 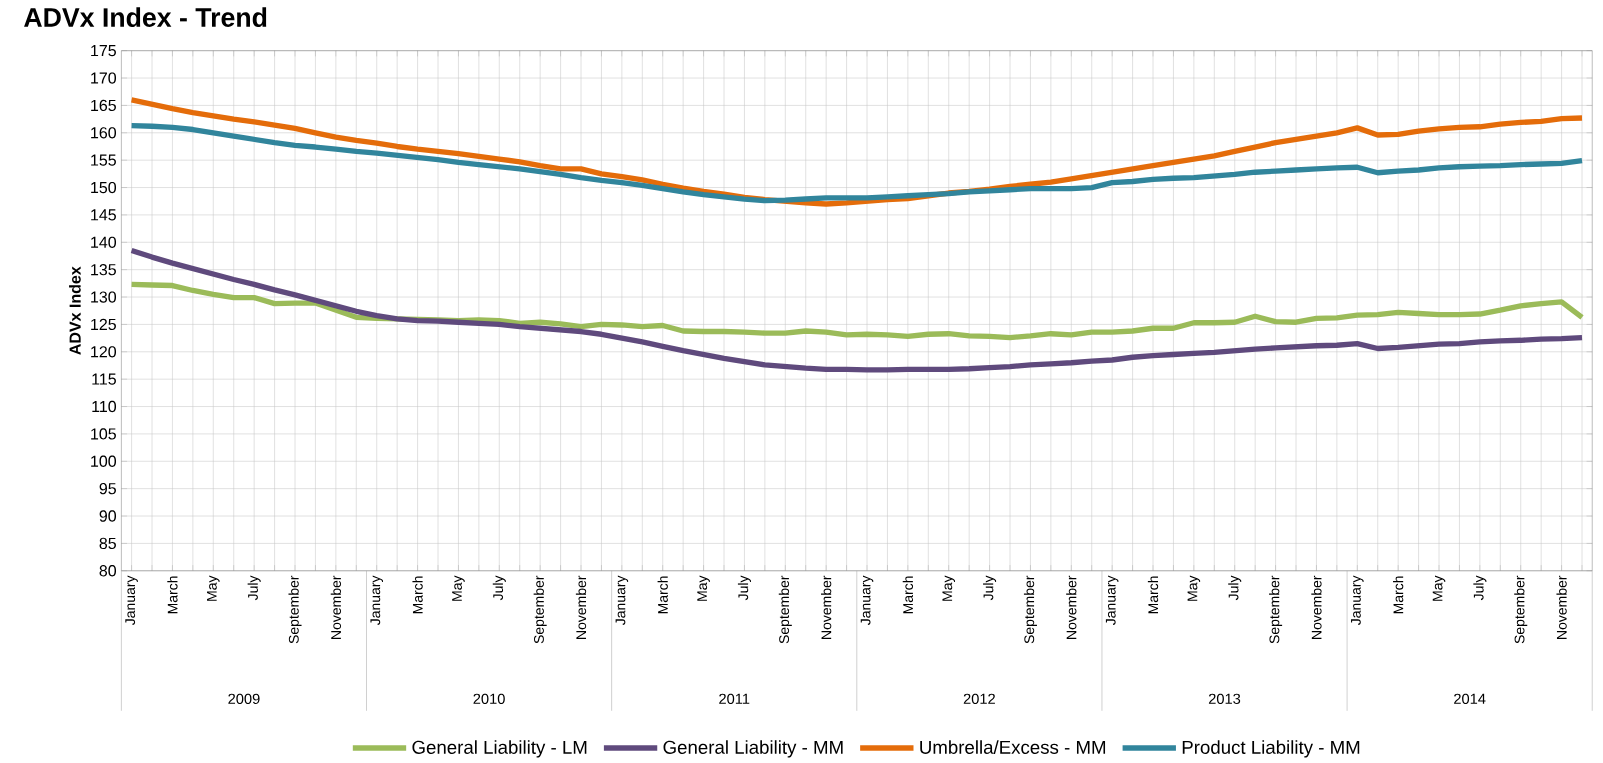 I want to click on y-tick-label: 105, so click(x=103, y=434).